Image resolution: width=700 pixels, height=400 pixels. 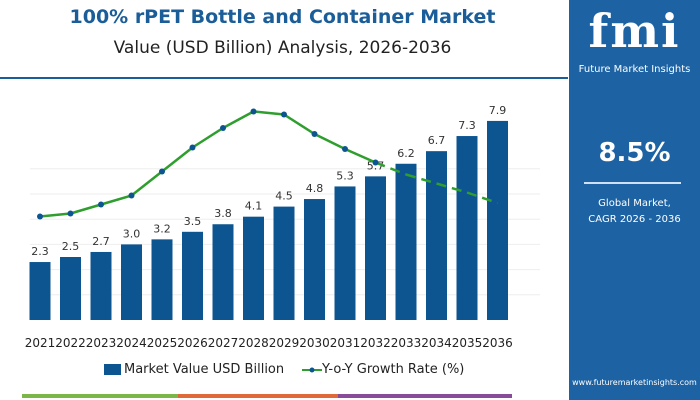 What do you see at coordinates (375, 248) in the screenshot?
I see `bar-2032` at bounding box center [375, 248].